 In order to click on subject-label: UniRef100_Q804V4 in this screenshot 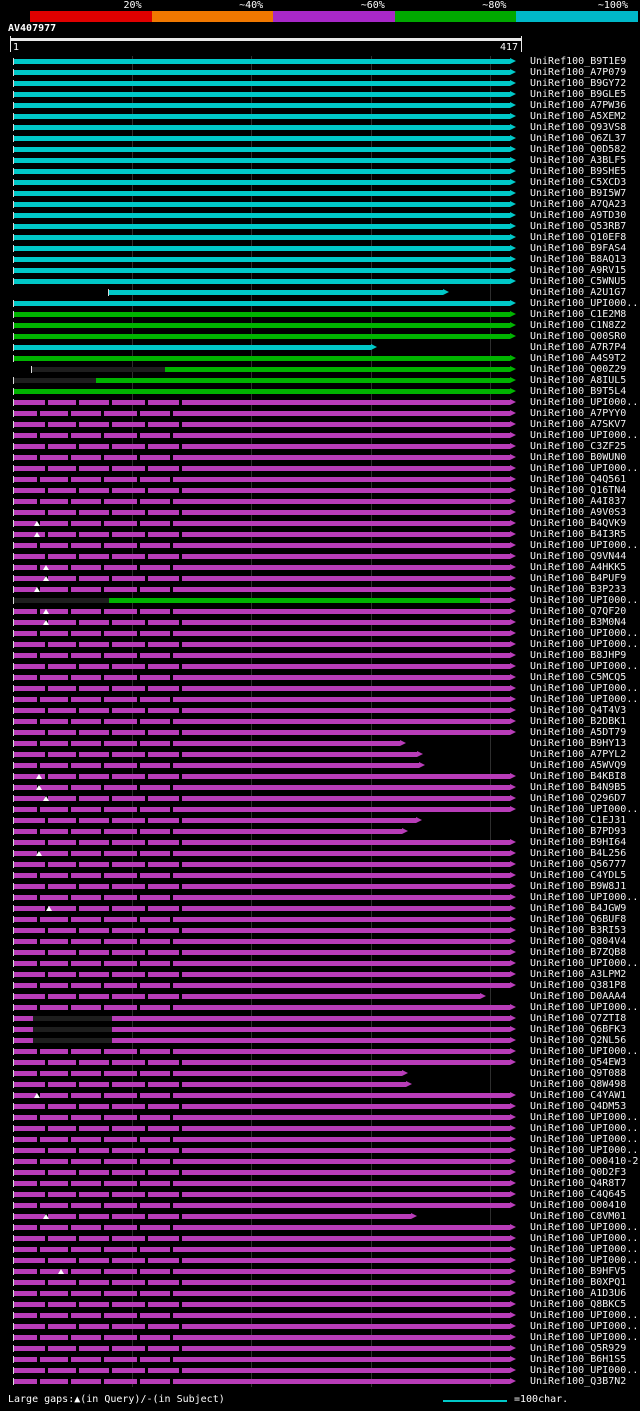, I will do `click(578, 941)`.